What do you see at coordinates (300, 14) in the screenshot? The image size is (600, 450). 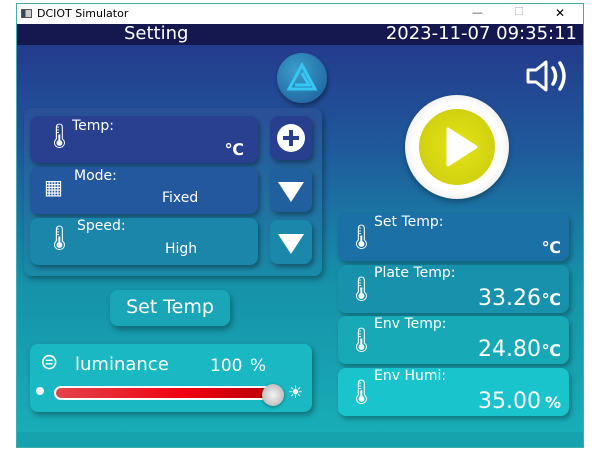 I see `title-bar: DCIOT Simulator — ☐ ✕` at bounding box center [300, 14].